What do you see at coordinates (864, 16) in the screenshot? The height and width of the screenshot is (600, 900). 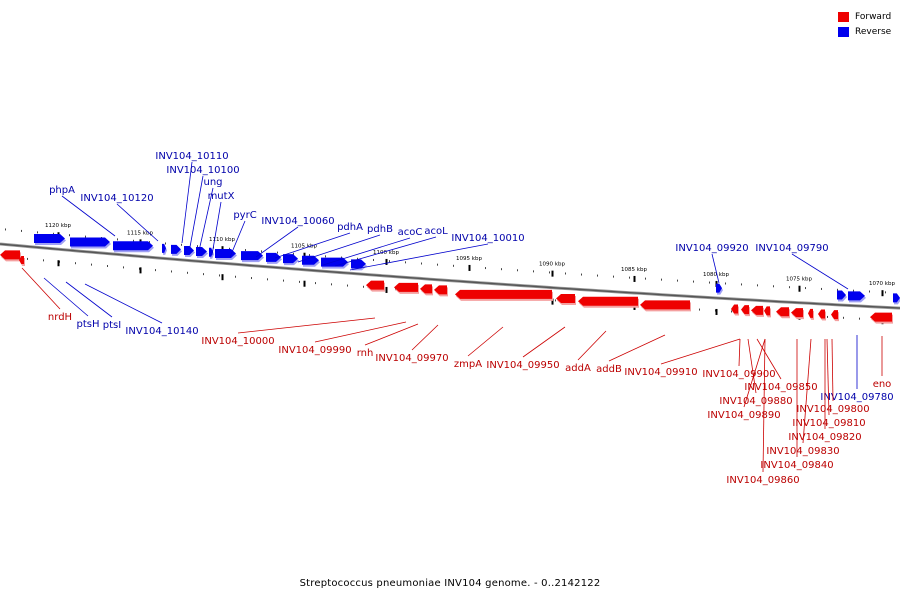 I see `legend-forward: Forward` at bounding box center [864, 16].